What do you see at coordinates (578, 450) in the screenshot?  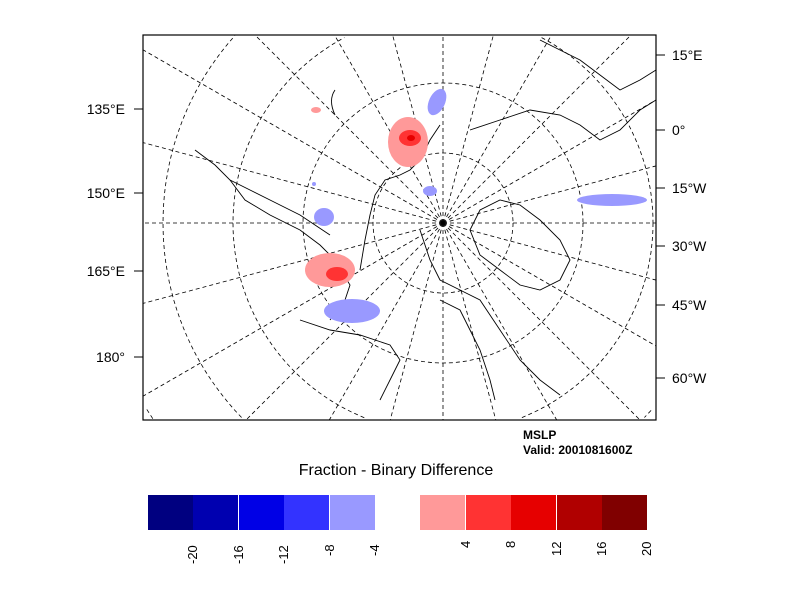 I see `valid-time-label: Valid: 2001081600Z` at bounding box center [578, 450].